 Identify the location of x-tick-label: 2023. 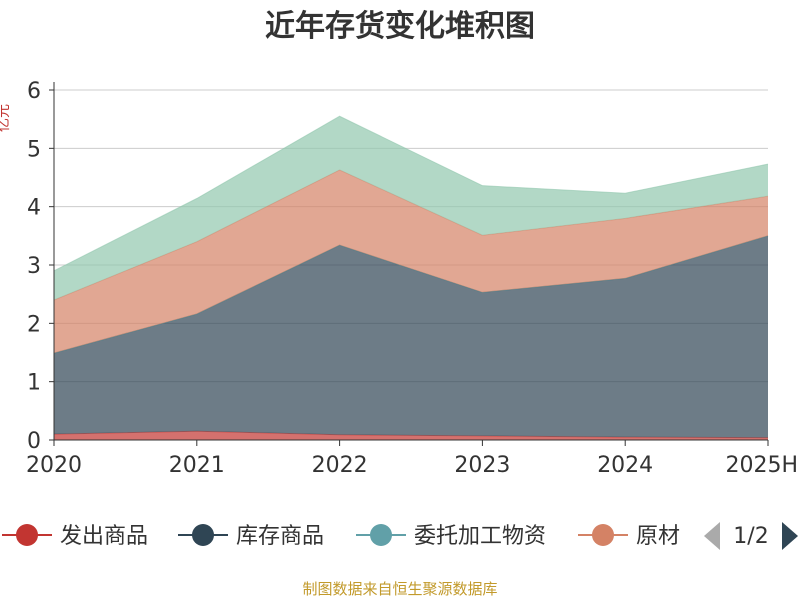
(482, 465).